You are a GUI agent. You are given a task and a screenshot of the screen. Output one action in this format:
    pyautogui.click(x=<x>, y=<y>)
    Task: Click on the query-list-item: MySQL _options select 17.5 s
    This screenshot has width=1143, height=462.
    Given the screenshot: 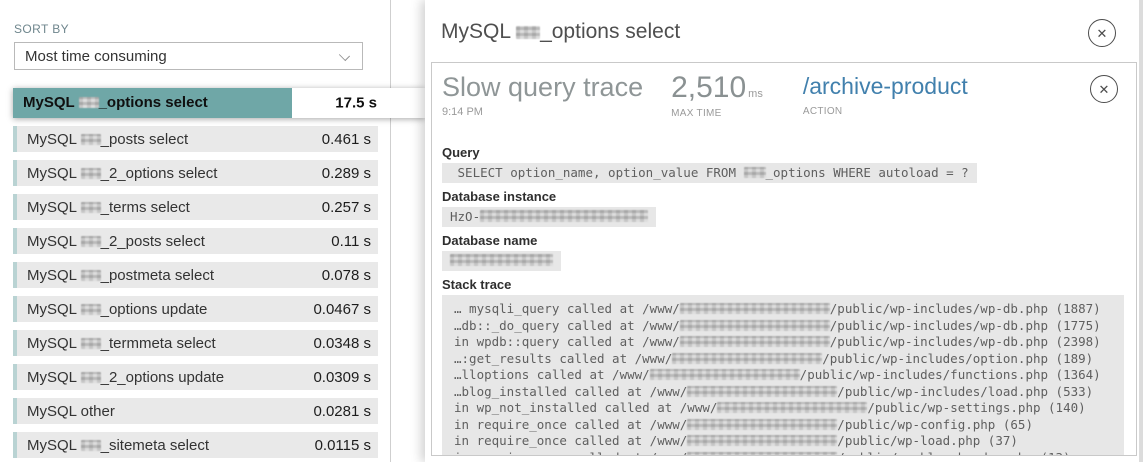 What is the action you would take?
    pyautogui.click(x=219, y=103)
    